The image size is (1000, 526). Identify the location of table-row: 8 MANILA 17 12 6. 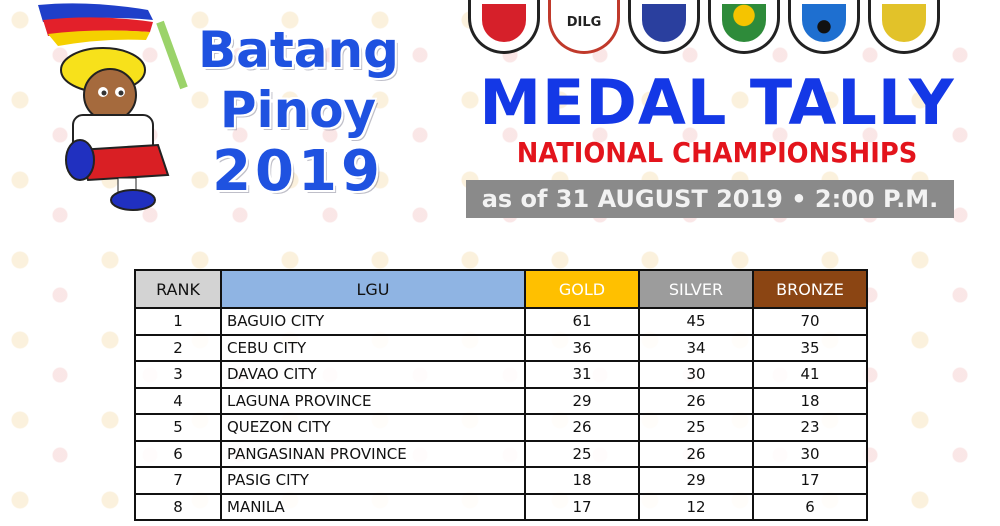
(501, 506).